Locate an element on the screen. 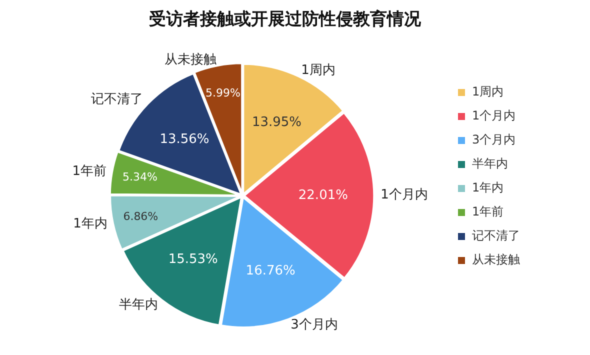  data-label: 13.56% is located at coordinates (185, 140).